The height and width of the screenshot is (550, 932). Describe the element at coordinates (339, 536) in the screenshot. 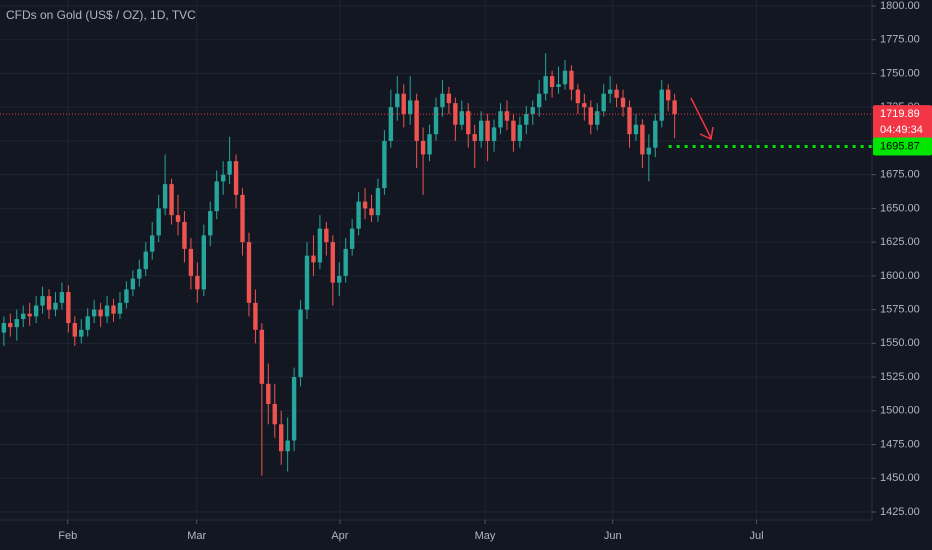

I see `x-tick-label: Apr` at that location.